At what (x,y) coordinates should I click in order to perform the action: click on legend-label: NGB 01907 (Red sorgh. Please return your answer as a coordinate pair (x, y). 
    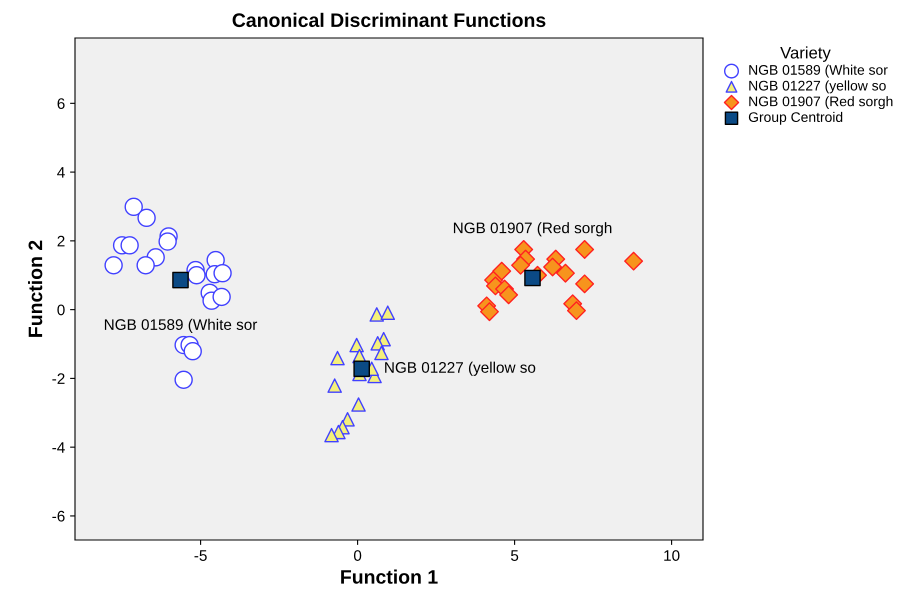
    Looking at the image, I should click on (820, 103).